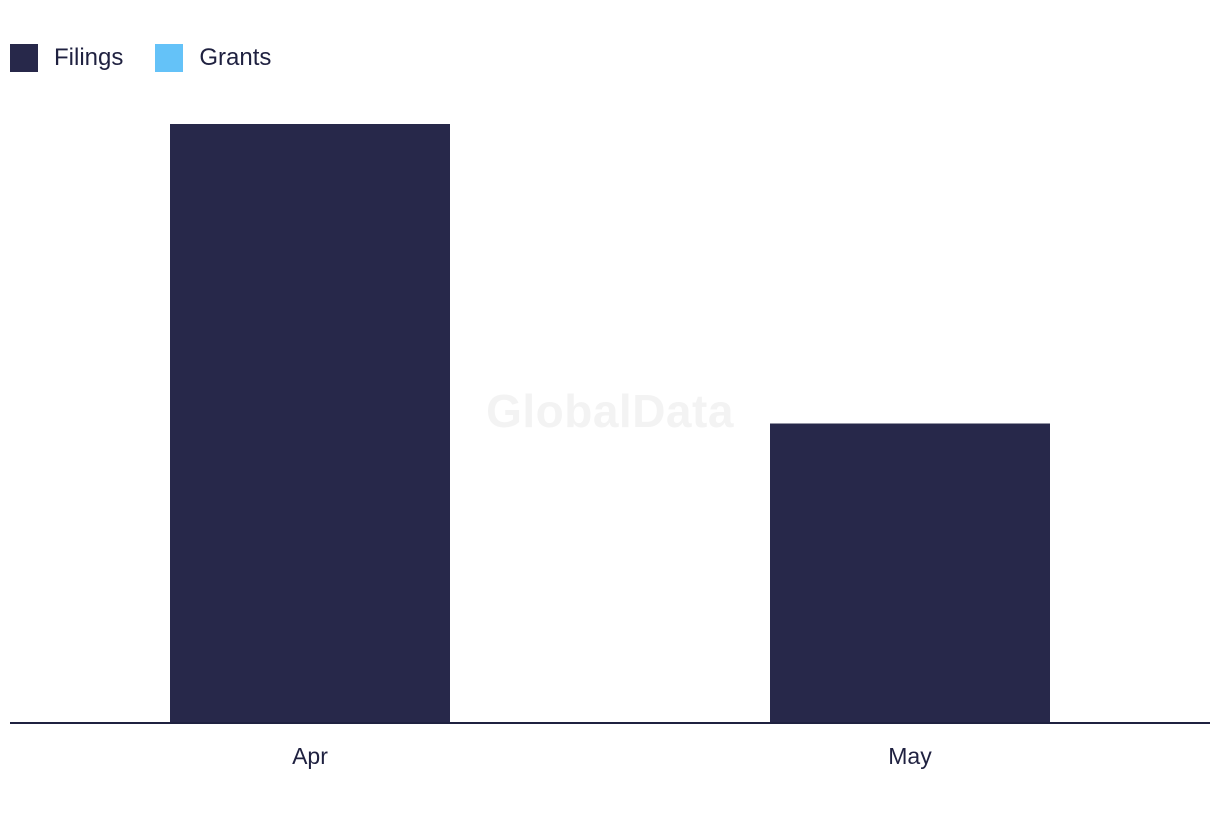  Describe the element at coordinates (910, 573) in the screenshot. I see `bar-filings-may` at that location.